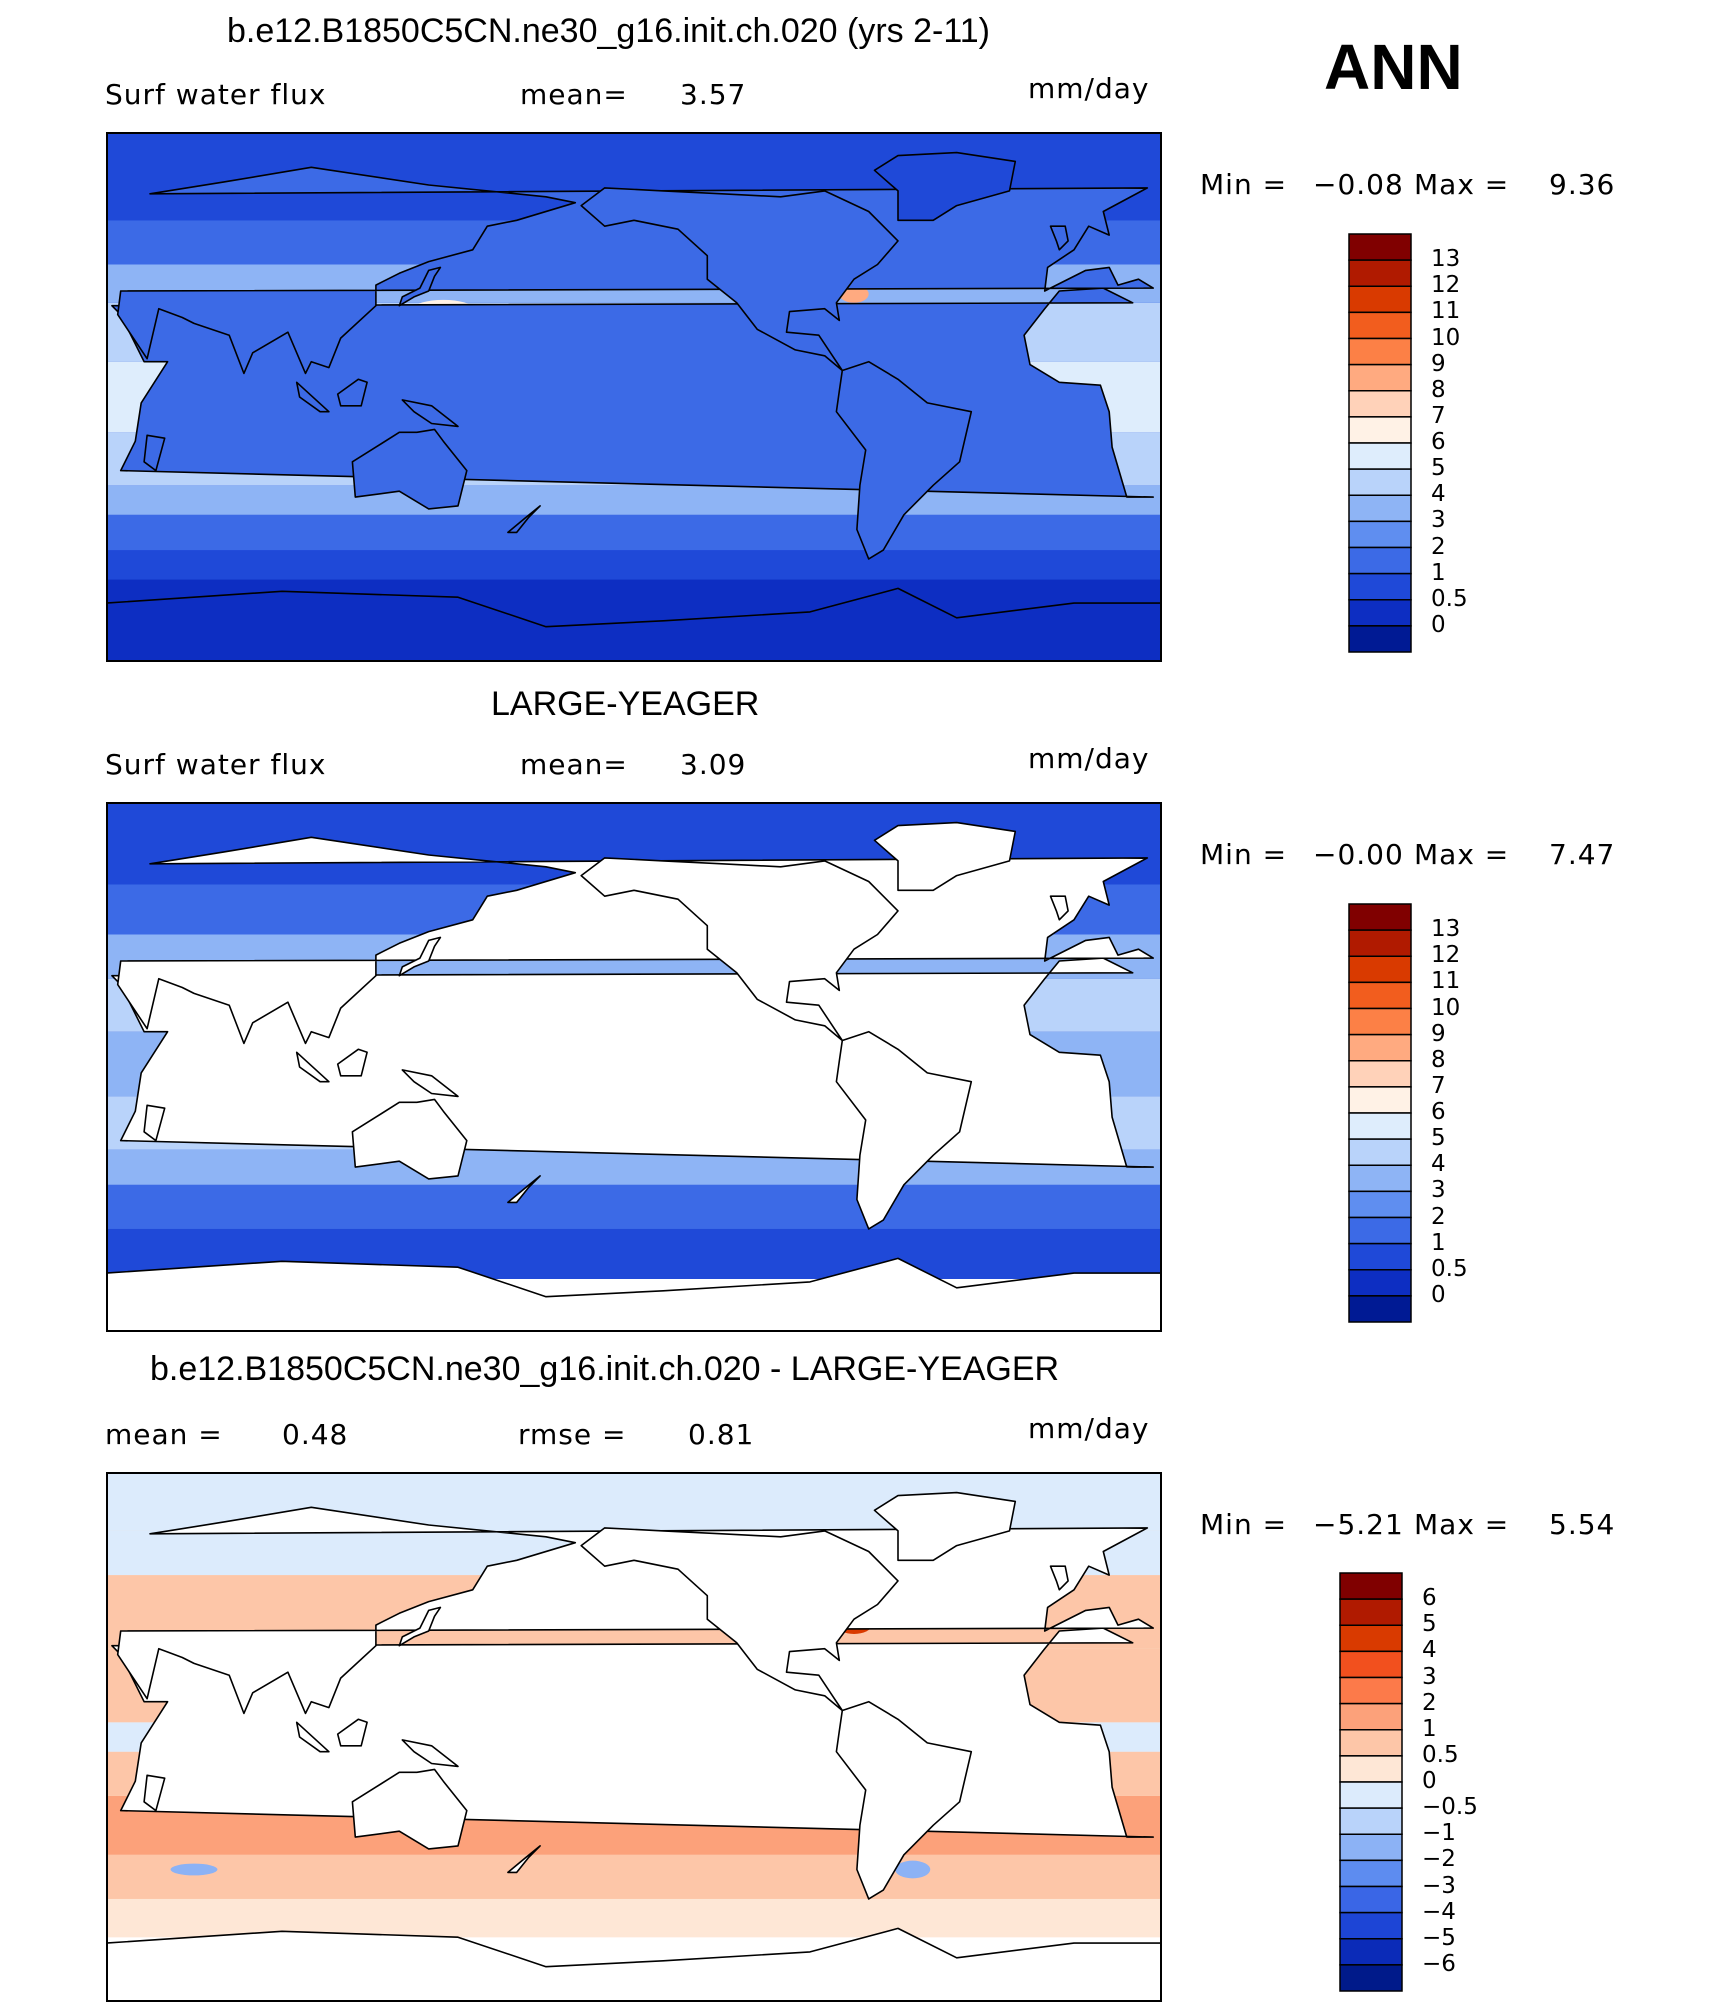  I want to click on colorbar-label: 11, so click(1446, 981).